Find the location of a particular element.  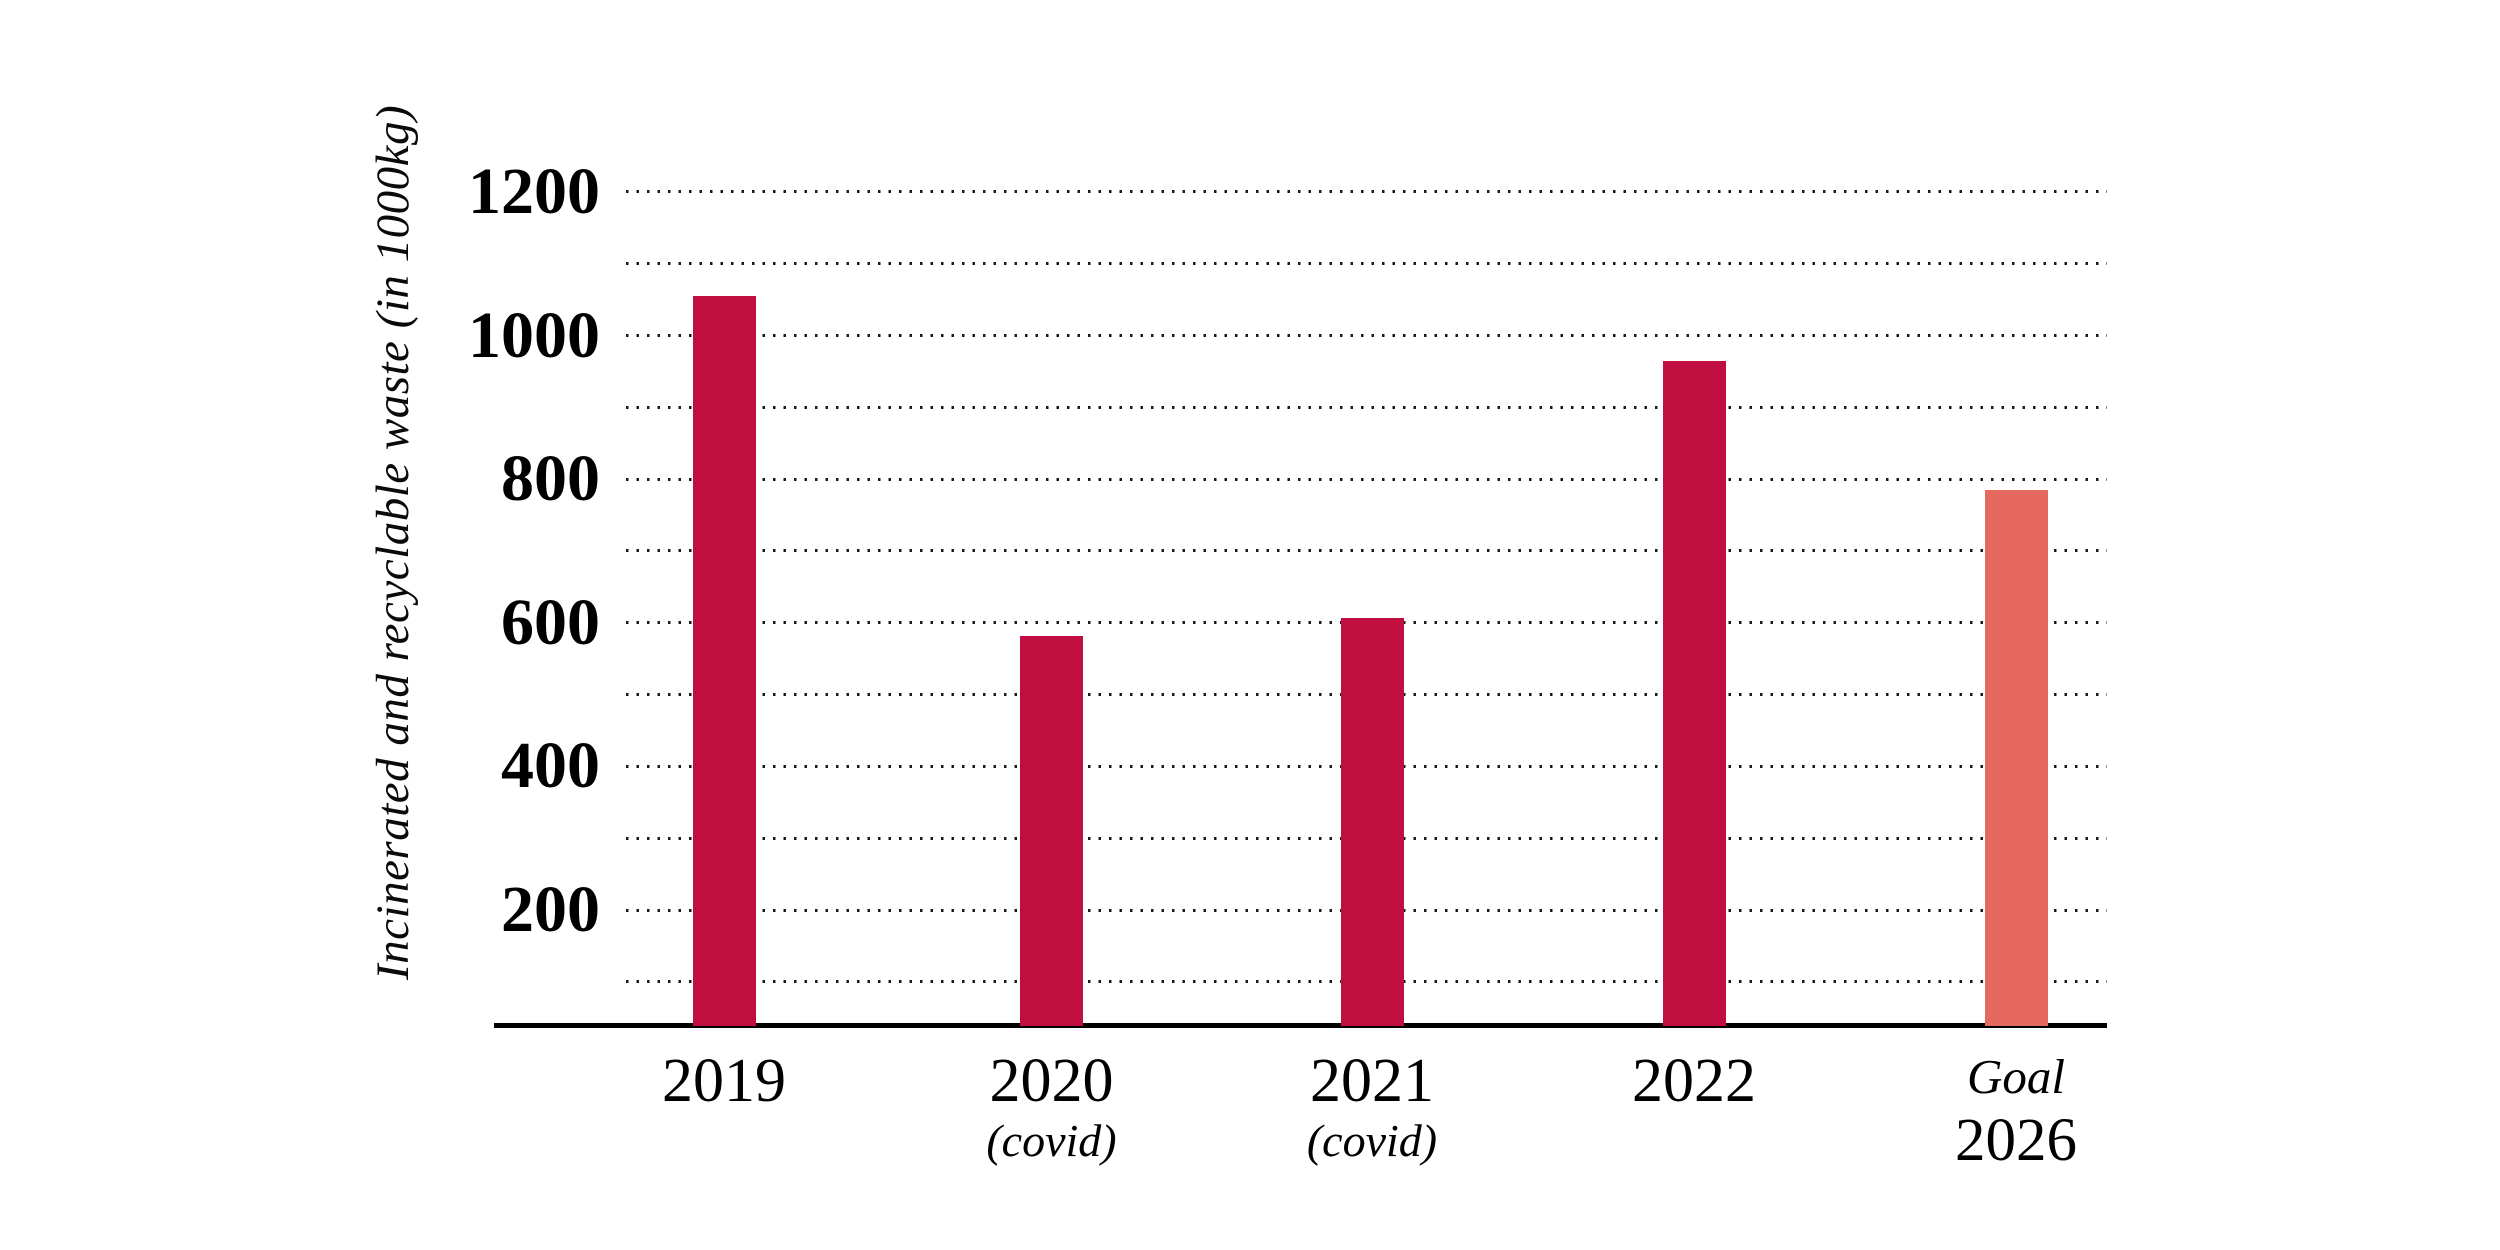

x-label-text-2020: 2020 is located at coordinates (1051, 1081).